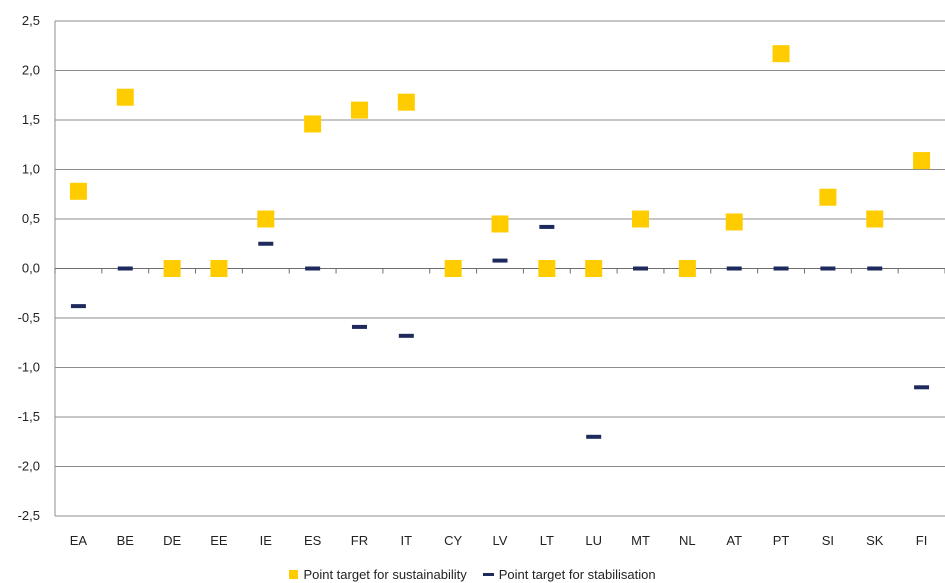 This screenshot has height=583, width=945. Describe the element at coordinates (781, 540) in the screenshot. I see `x-tick-label: PT` at that location.